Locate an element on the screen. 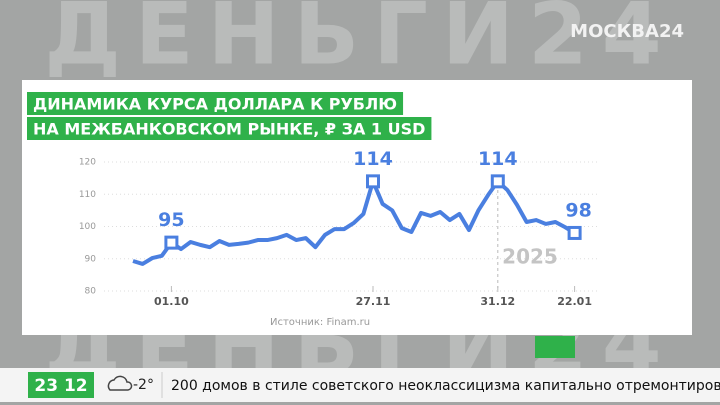  x-tick-label: 27.11 is located at coordinates (373, 301).